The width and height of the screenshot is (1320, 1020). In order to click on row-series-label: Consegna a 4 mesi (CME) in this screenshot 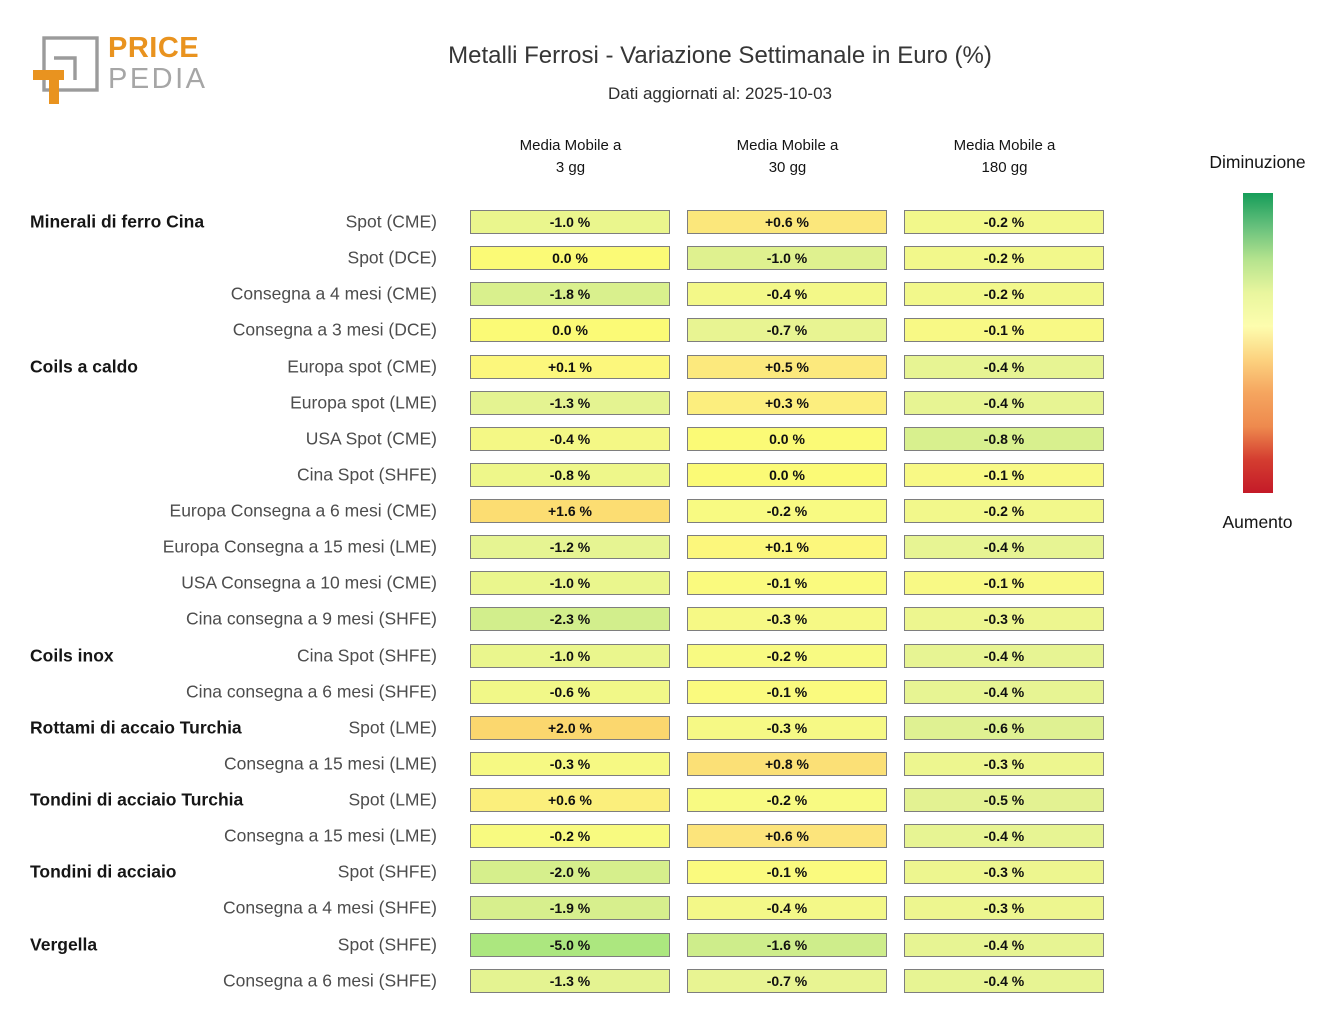, I will do `click(333, 293)`.